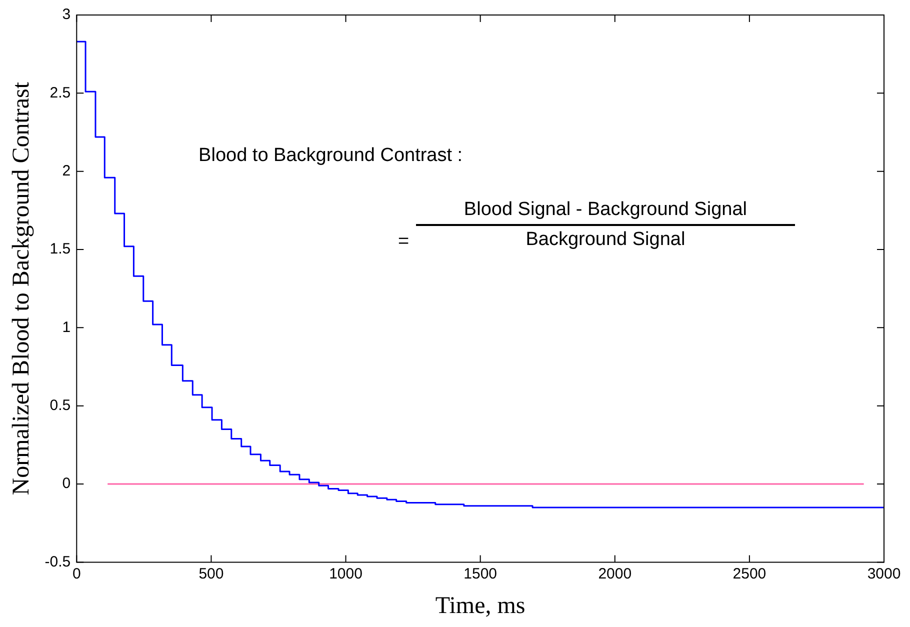 The image size is (910, 627). I want to click on annotation: Blood to Background Contrast :, so click(330, 156).